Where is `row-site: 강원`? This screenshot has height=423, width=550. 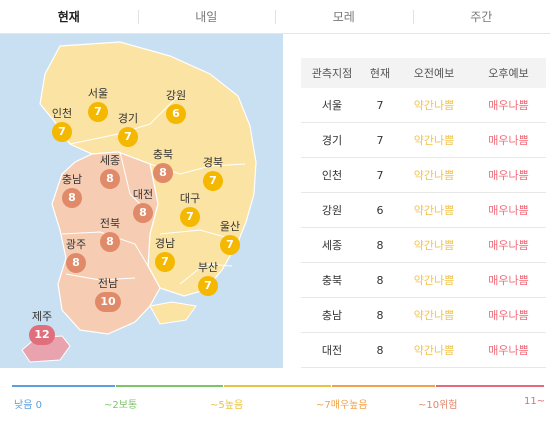
row-site: 강원 is located at coordinates (332, 210).